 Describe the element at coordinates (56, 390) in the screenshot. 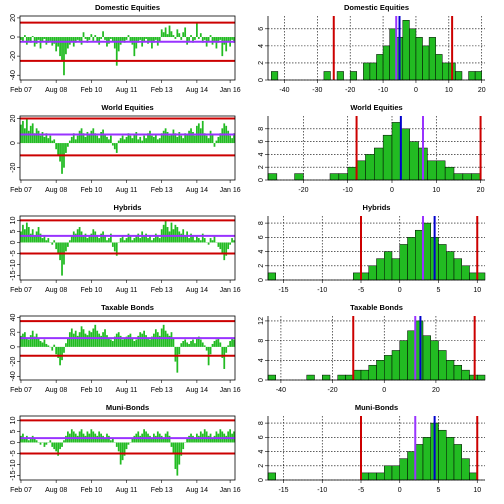

I see `x-tick-label: Aug 08` at that location.